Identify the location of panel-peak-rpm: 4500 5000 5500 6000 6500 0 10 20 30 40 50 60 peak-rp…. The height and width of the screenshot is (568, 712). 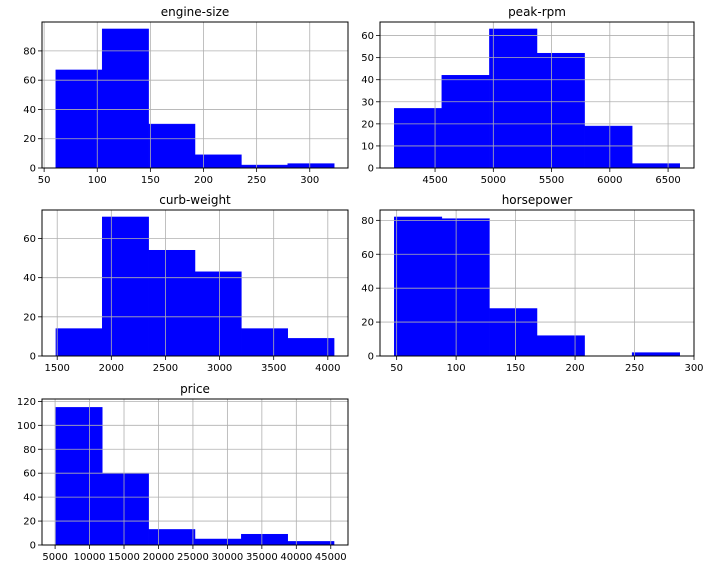
(528, 95).